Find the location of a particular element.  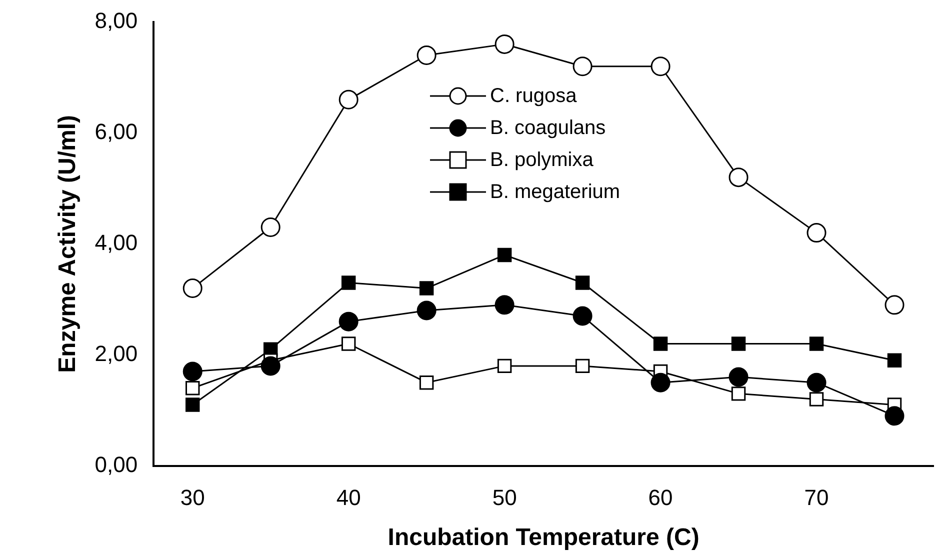

y-tick-label: 0,00 is located at coordinates (116, 464).